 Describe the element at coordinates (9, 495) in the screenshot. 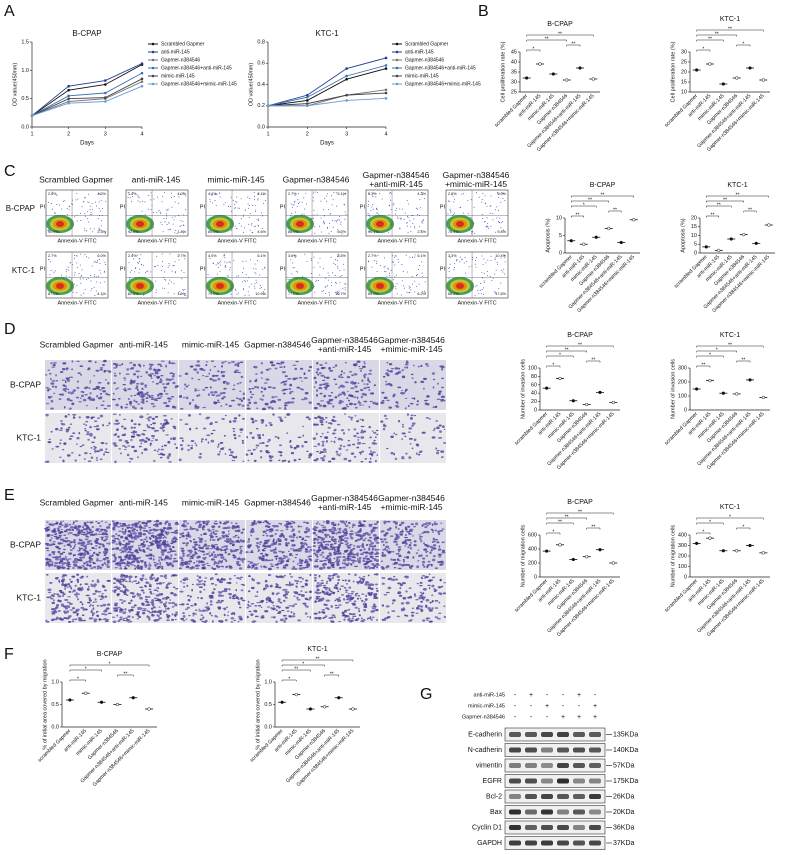

I see `panel-letter: E` at that location.